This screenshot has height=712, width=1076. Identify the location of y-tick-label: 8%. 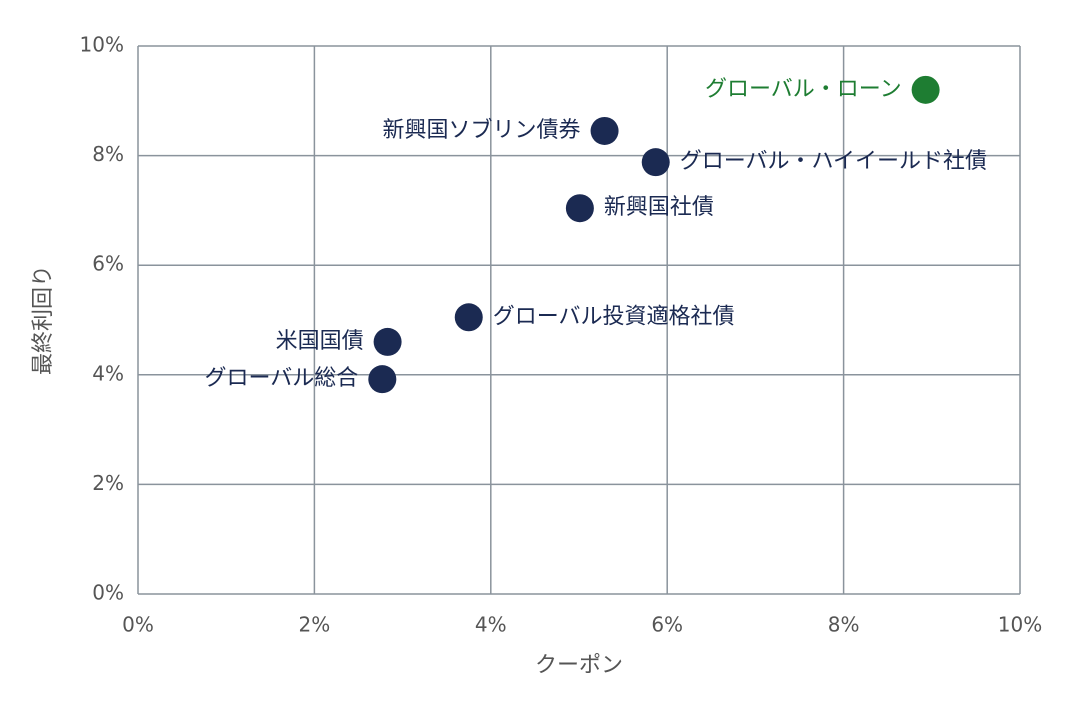
(108, 154).